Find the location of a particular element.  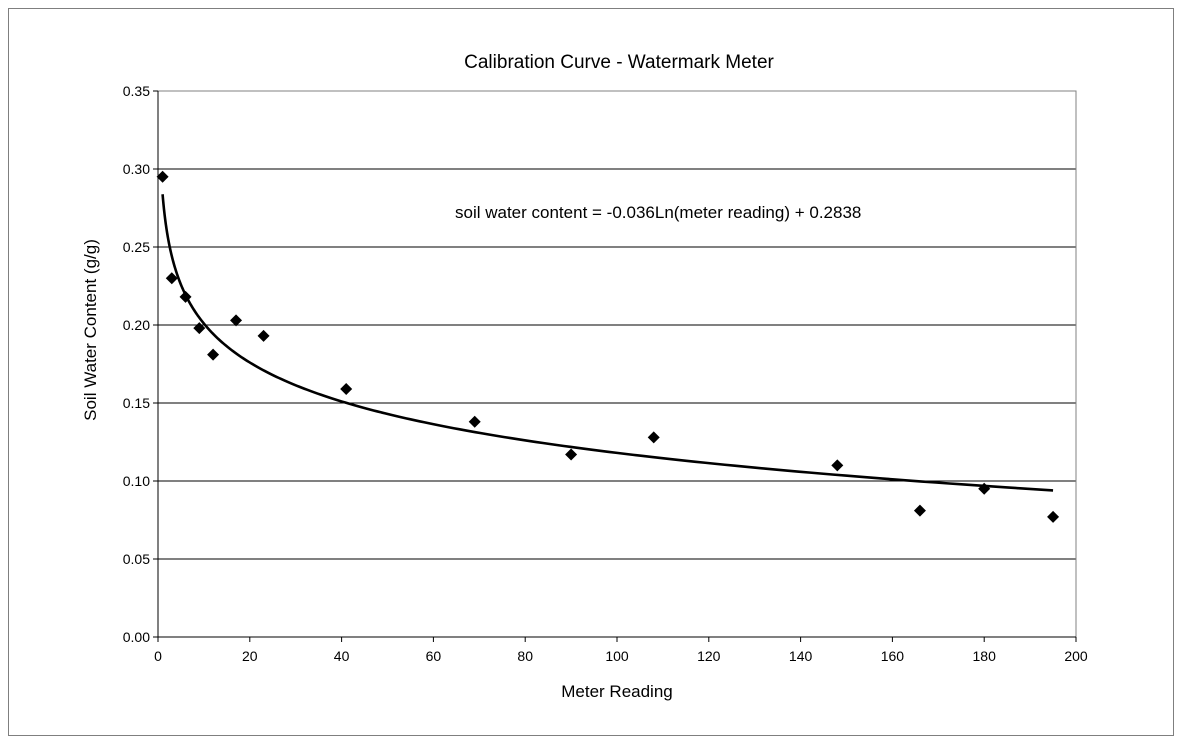

x-tick-label: 180 is located at coordinates (985, 656).